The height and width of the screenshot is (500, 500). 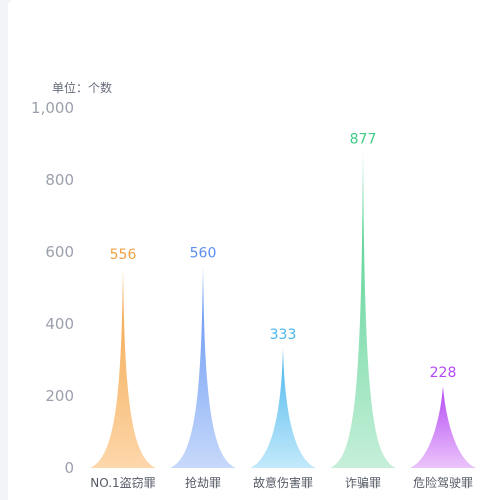 I want to click on bar-value-label: 560, so click(x=203, y=253).